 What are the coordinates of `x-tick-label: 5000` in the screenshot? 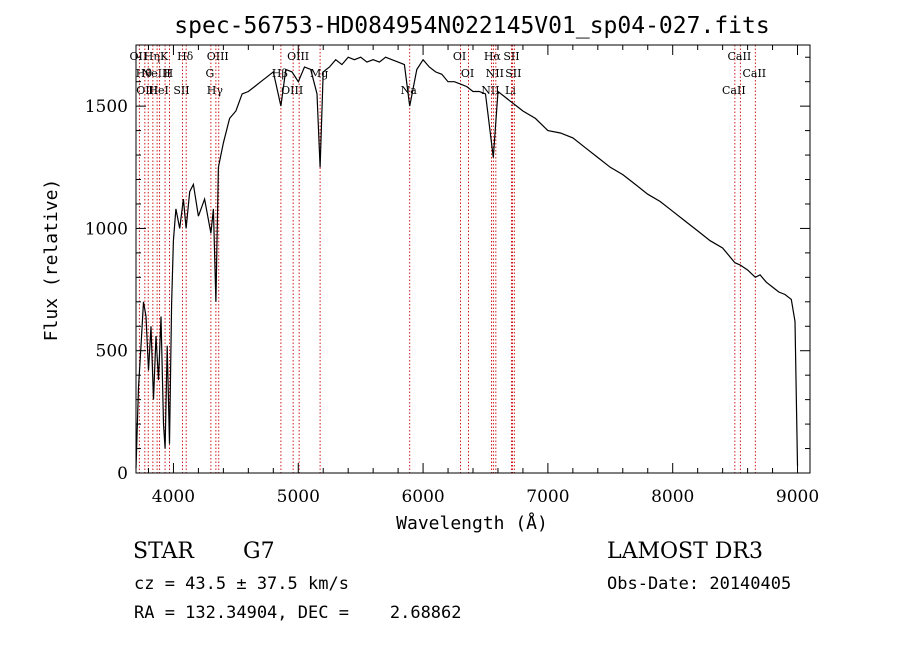 It's located at (298, 497).